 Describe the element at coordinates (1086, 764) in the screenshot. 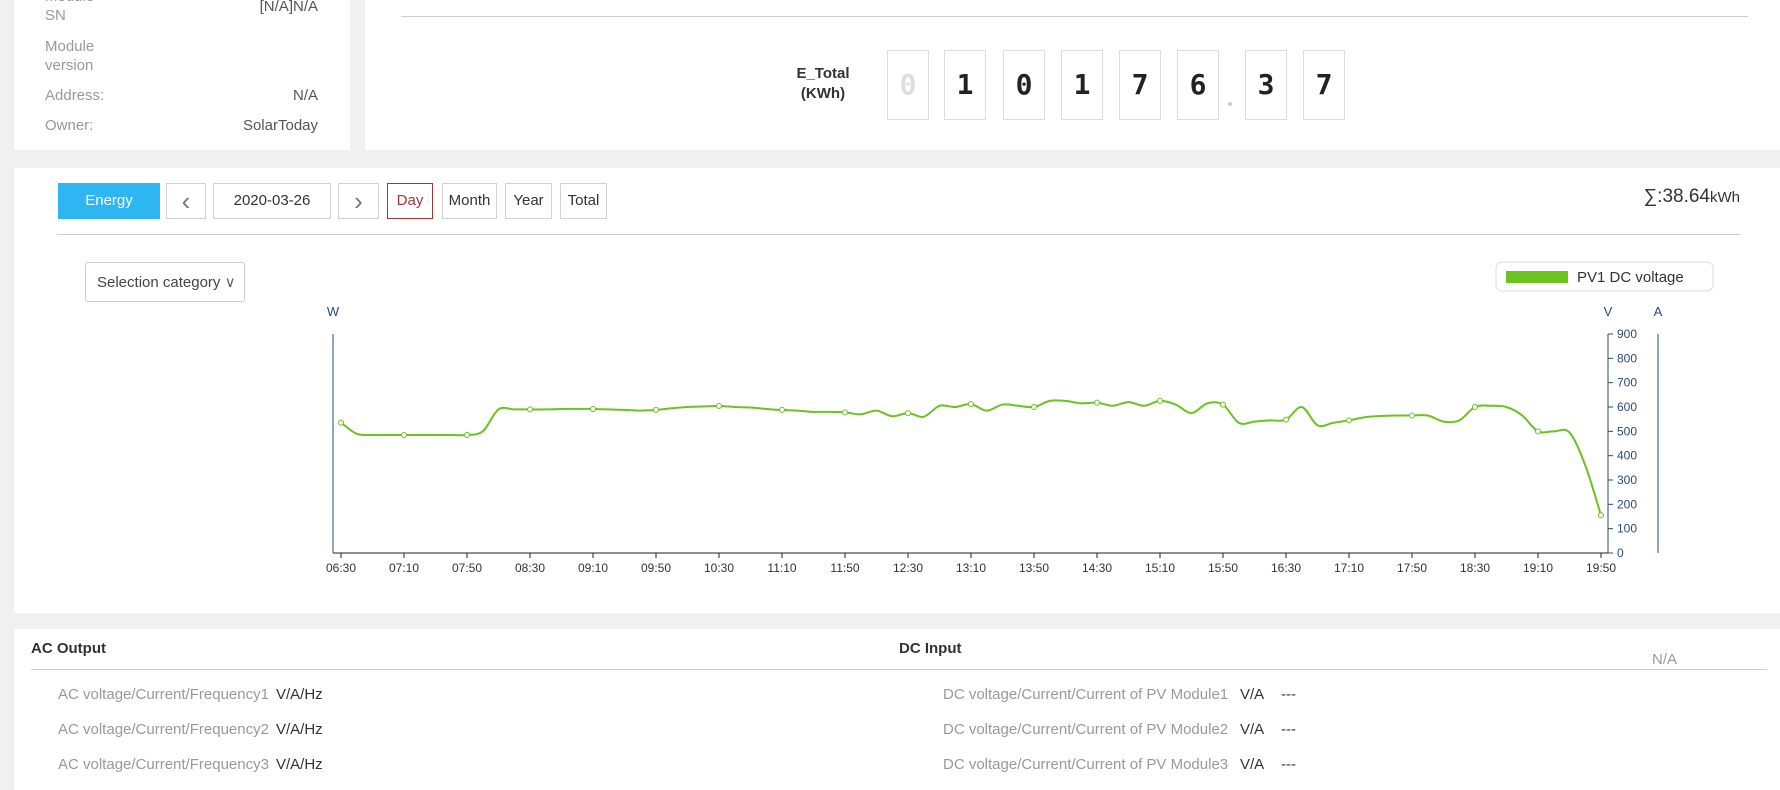

I see `dc-label: DC voltage/Current/Current of PV Module3` at that location.